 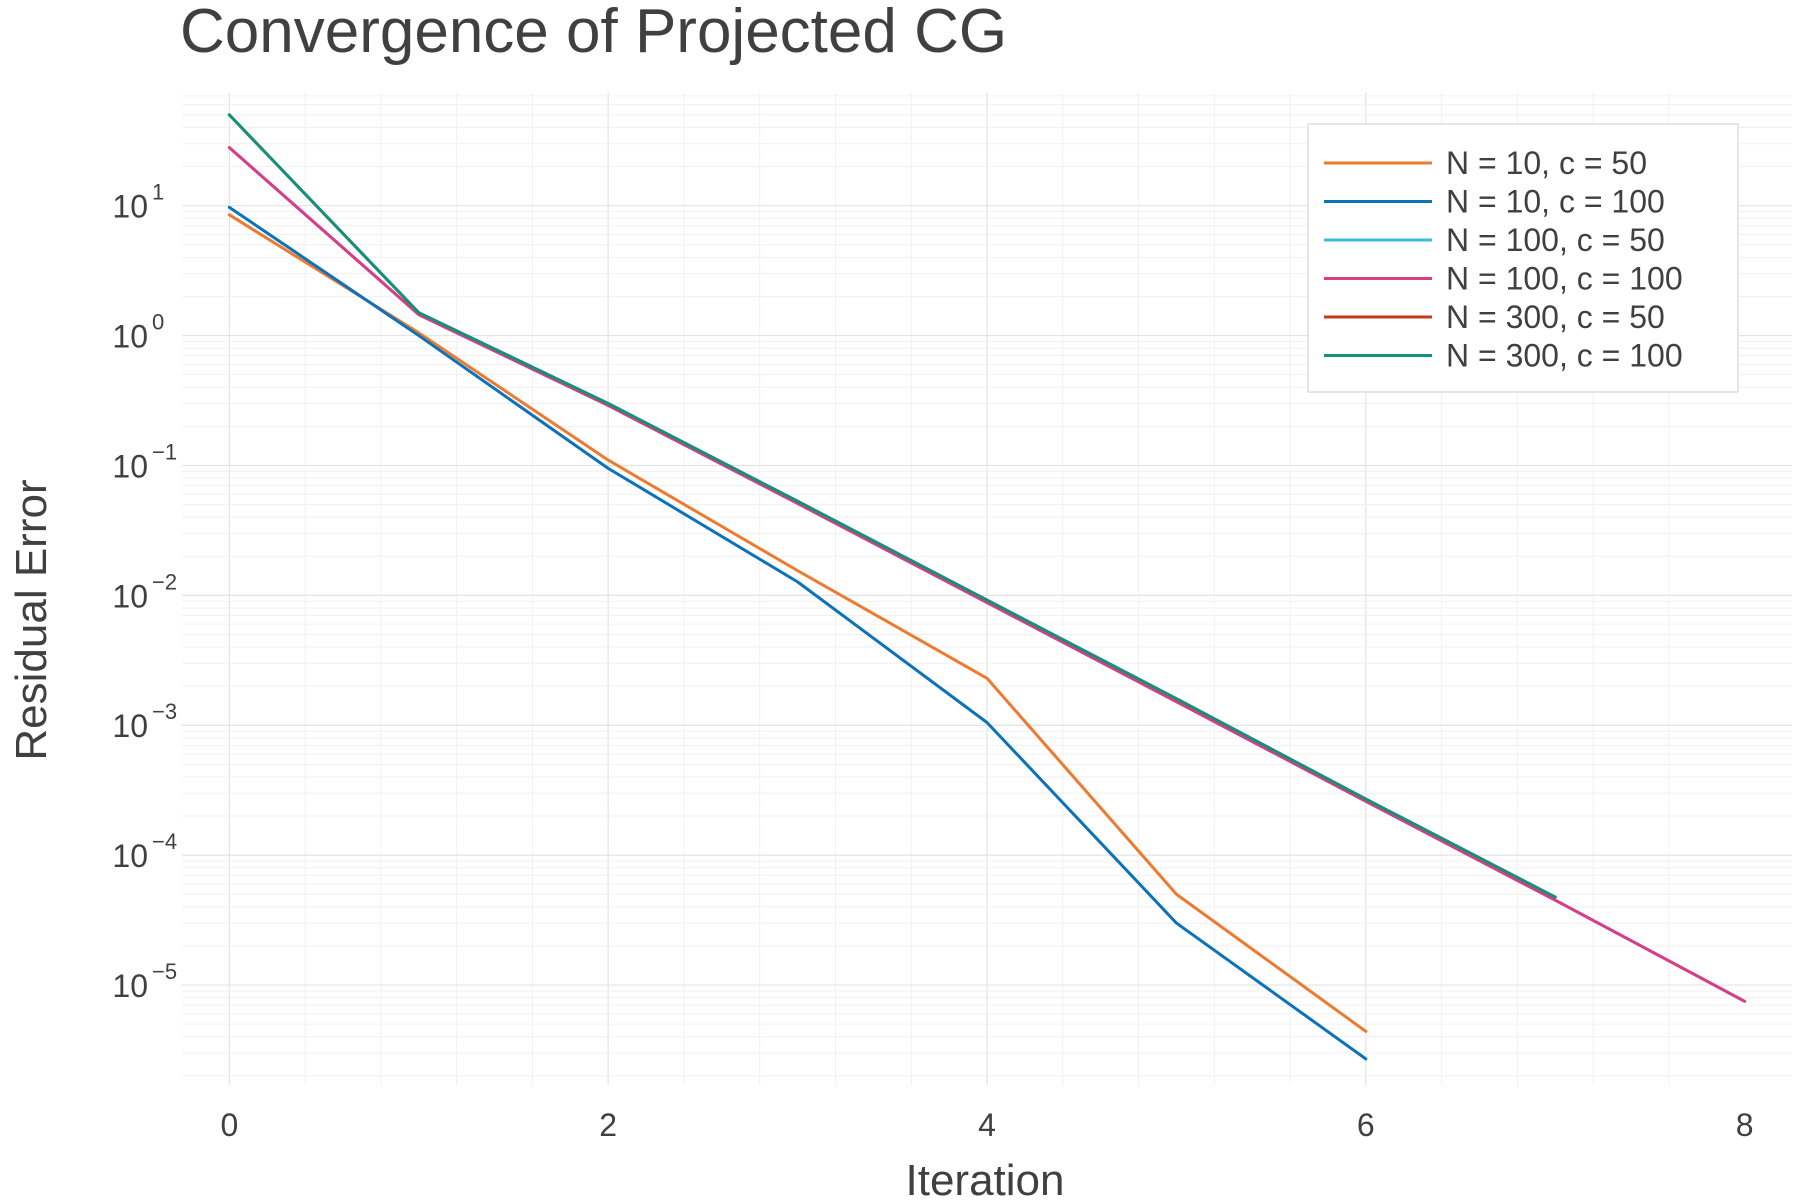 I want to click on legend-label: N = 10, c = 100, so click(x=1555, y=202).